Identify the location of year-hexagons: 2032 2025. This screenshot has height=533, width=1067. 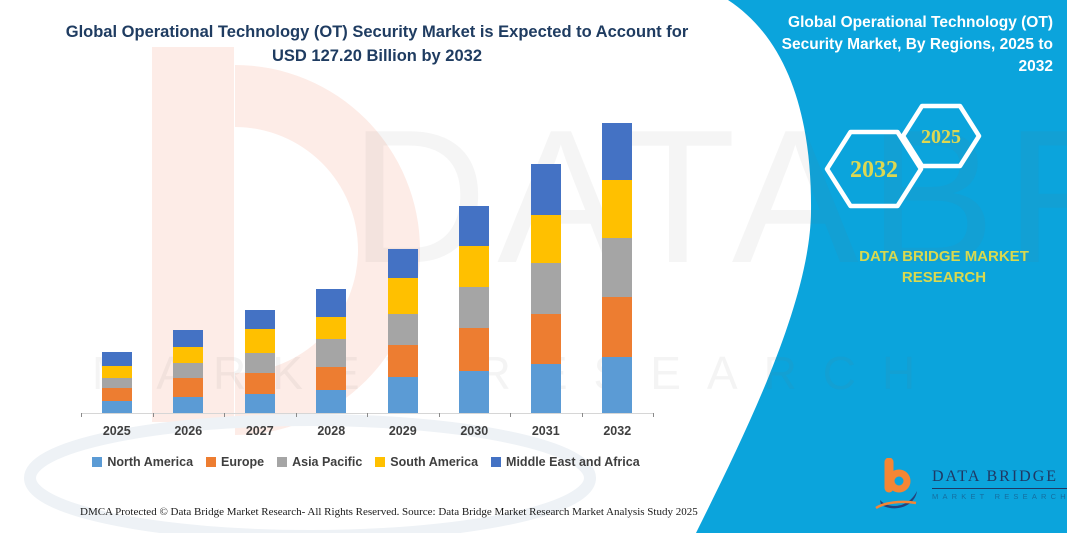
(903, 156).